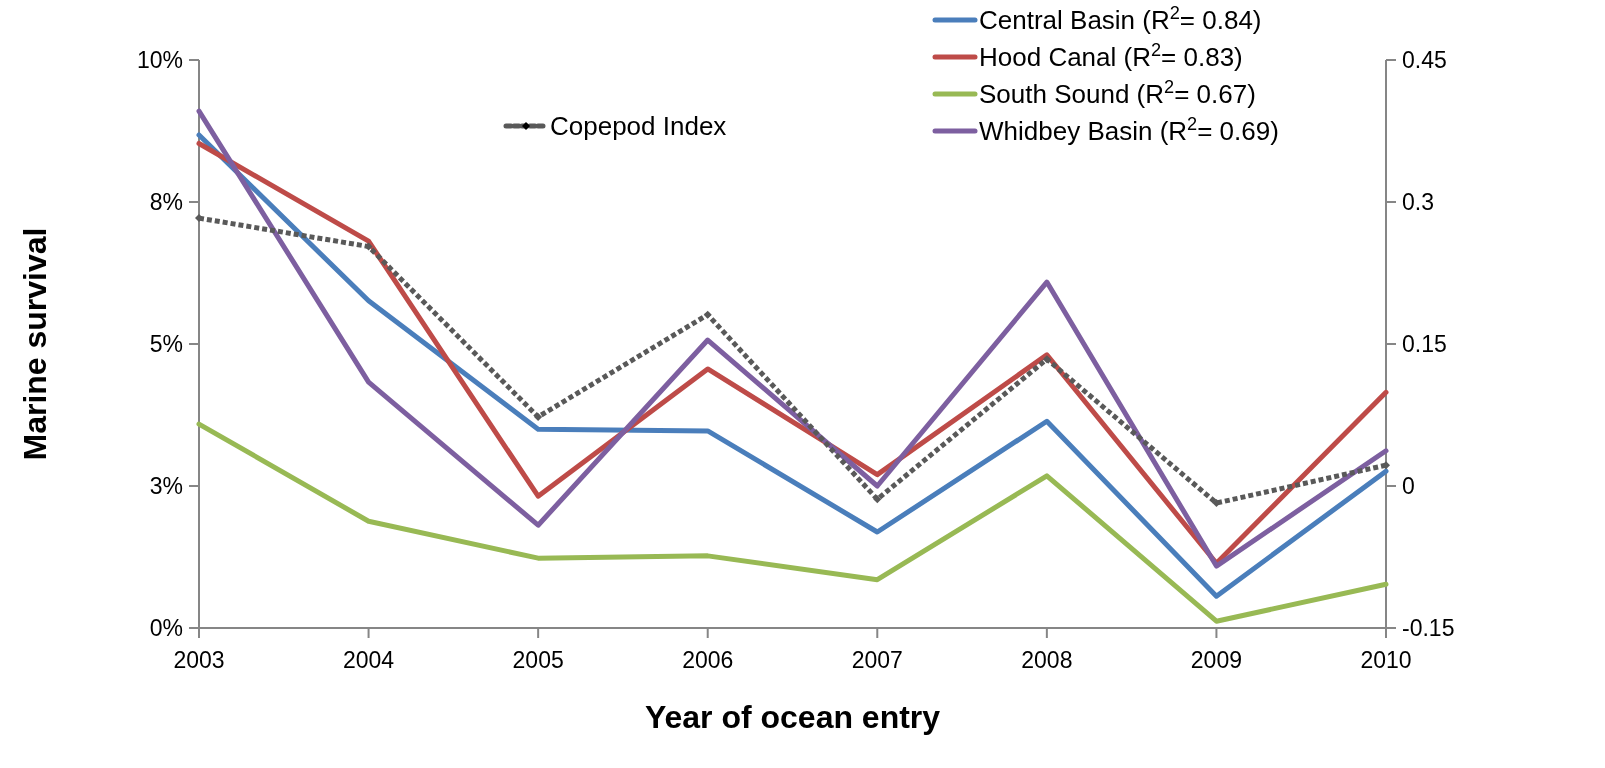 This screenshot has height=768, width=1605. Describe the element at coordinates (877, 660) in the screenshot. I see `x-tick-label: 2007` at that location.